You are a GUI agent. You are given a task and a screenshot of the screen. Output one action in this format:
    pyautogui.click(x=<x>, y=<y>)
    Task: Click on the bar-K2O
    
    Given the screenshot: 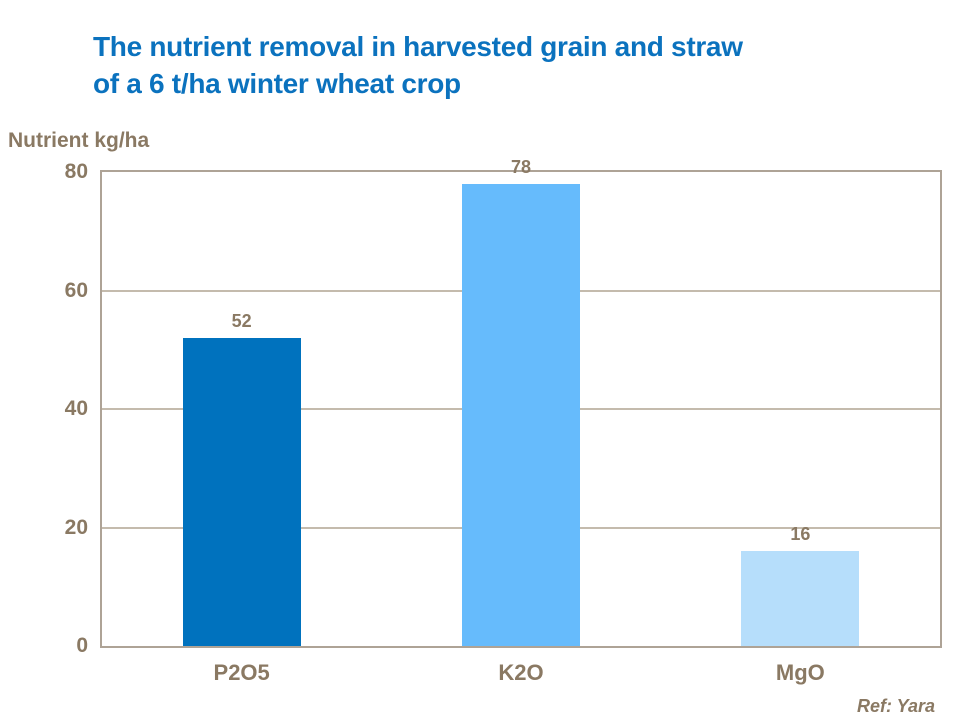 What is the action you would take?
    pyautogui.click(x=521, y=414)
    